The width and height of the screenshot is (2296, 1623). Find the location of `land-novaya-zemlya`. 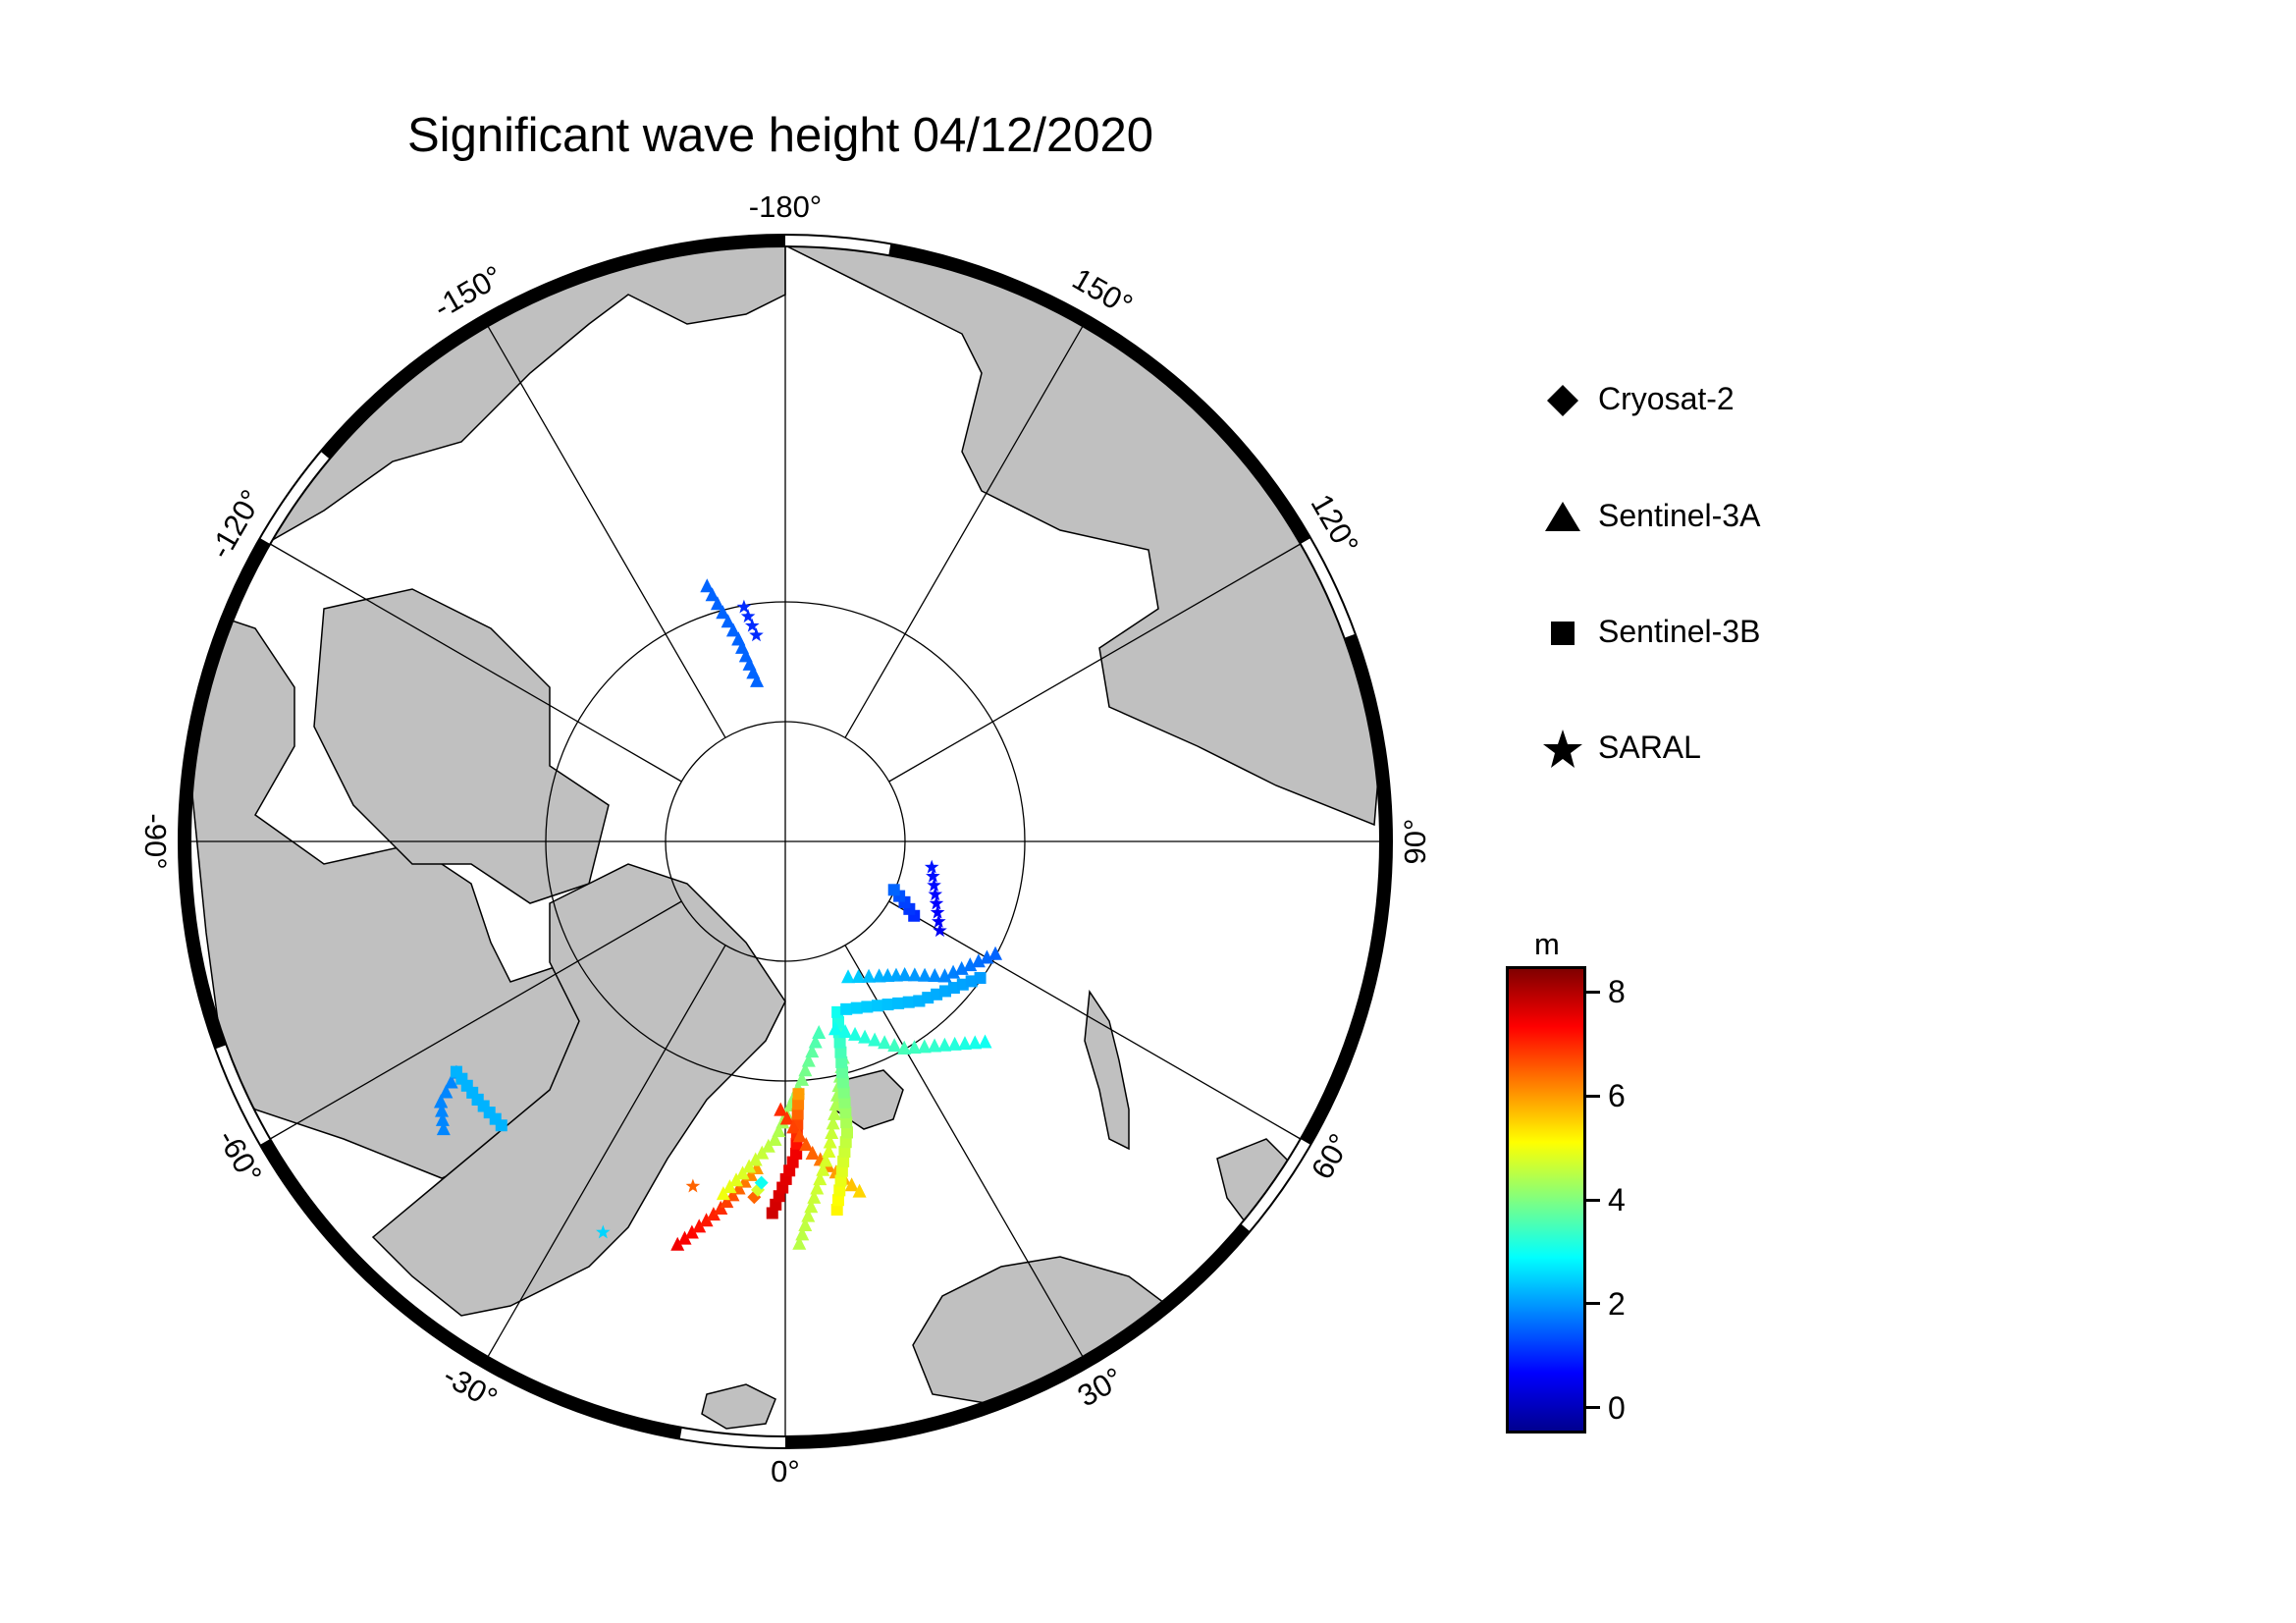

land-novaya-zemlya is located at coordinates (1107, 1070).